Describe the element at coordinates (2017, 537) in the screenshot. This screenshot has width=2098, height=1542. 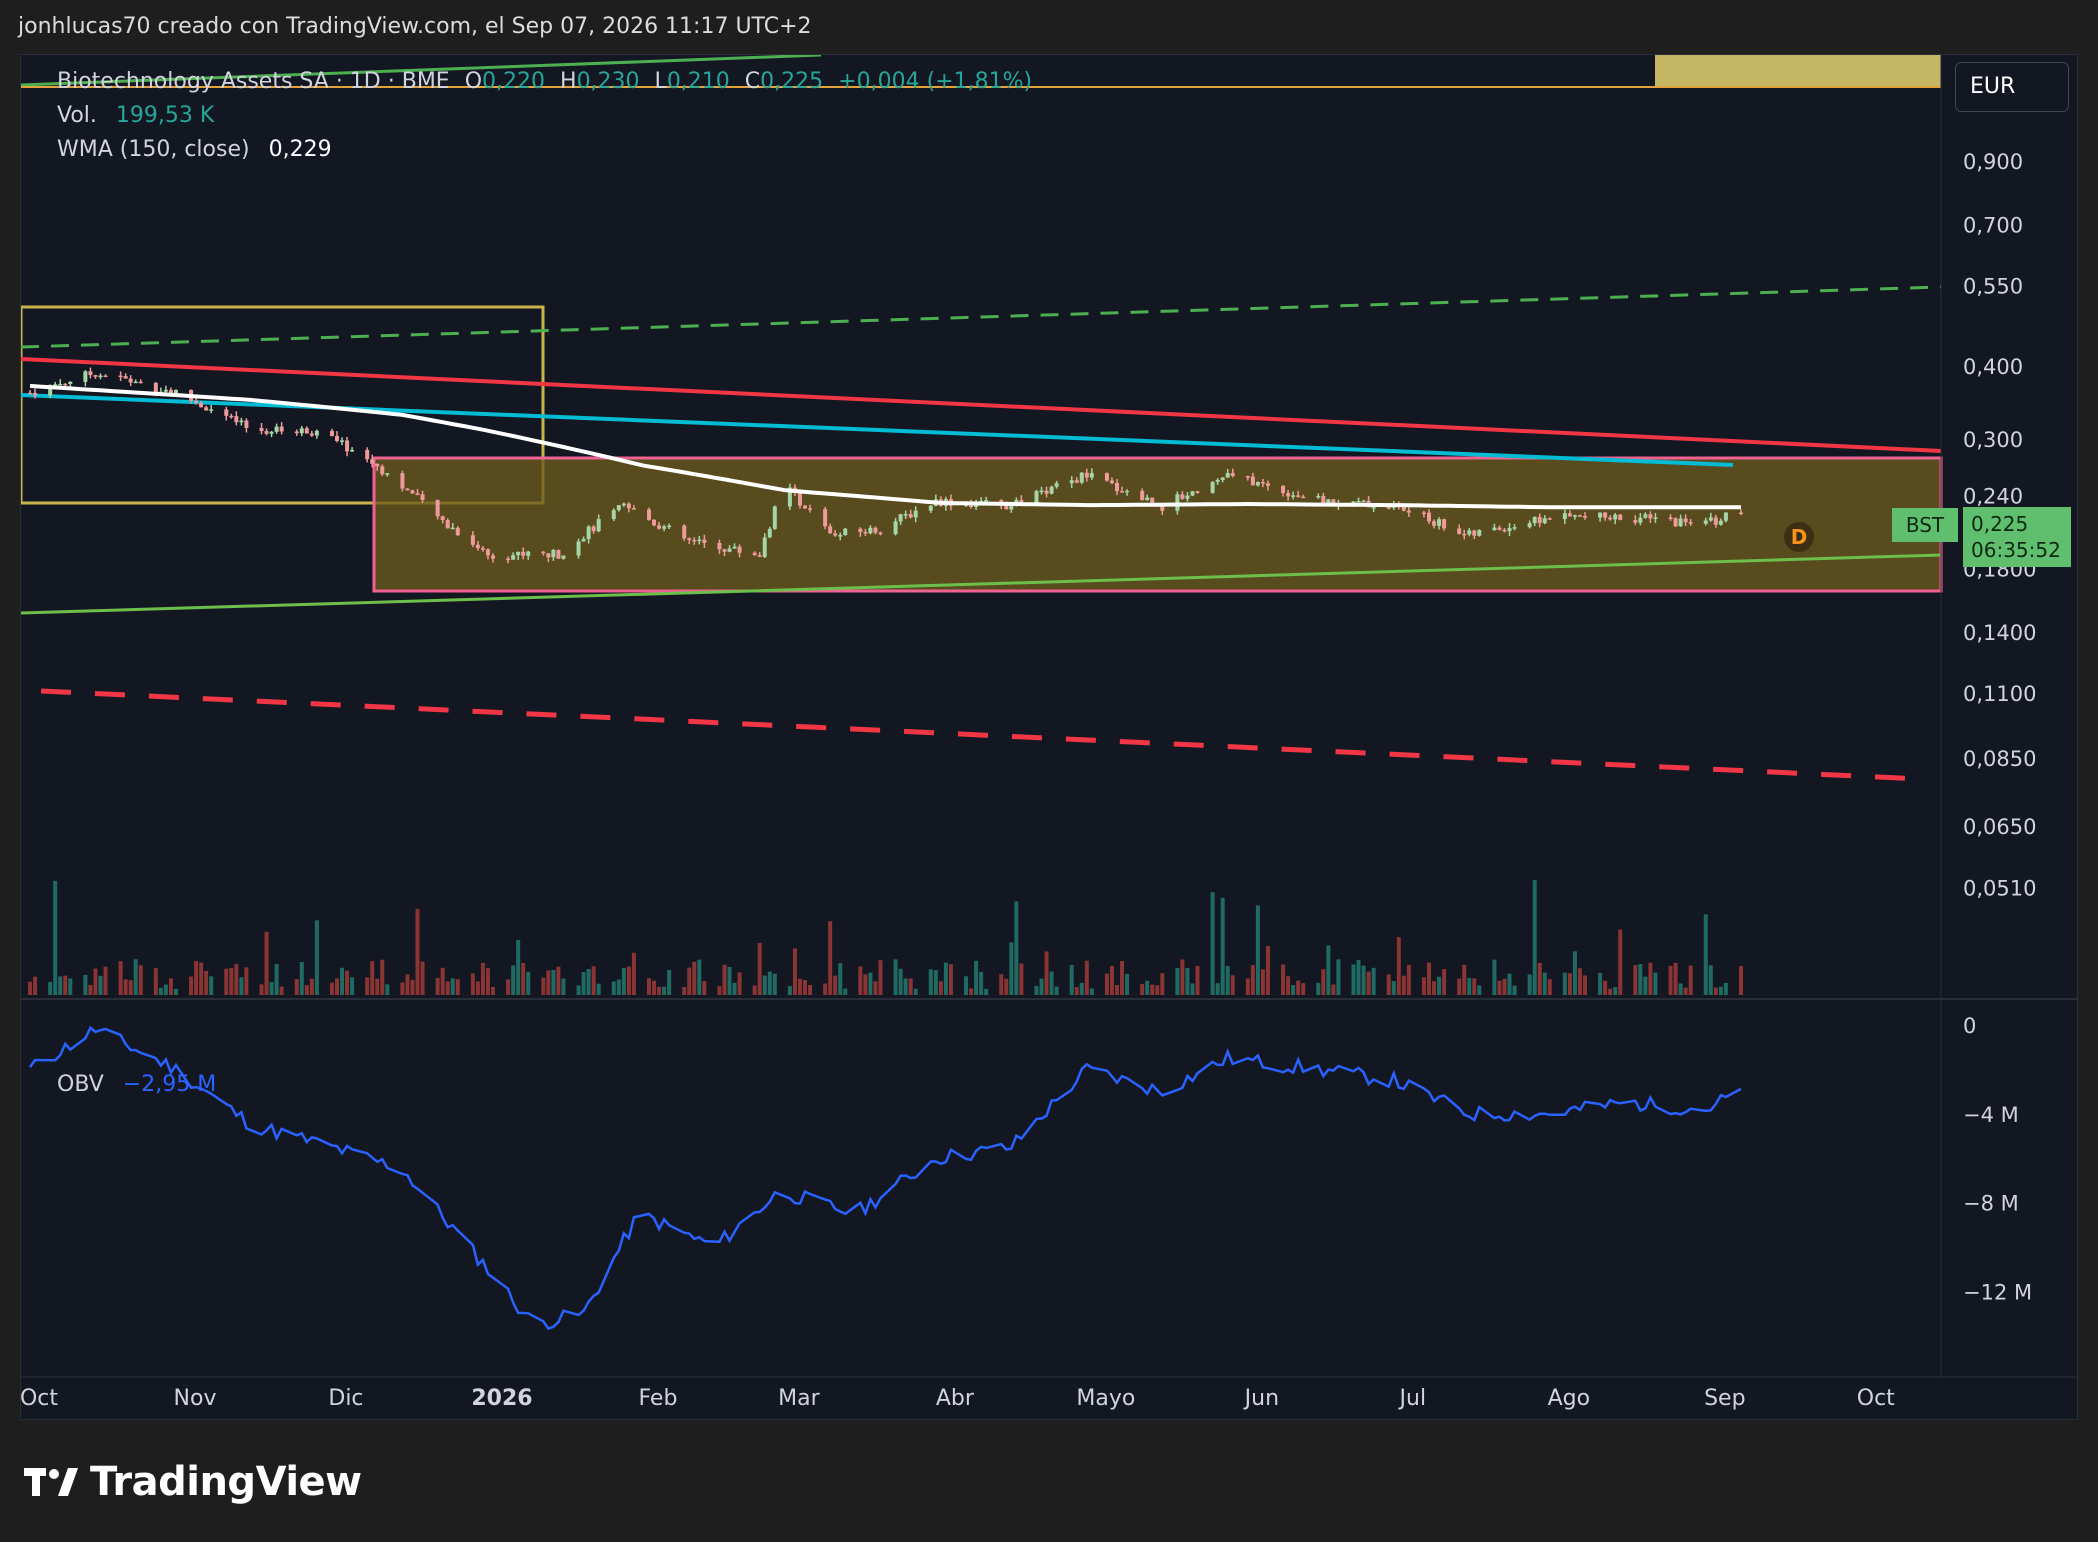
I see `last-price-tag: 0,225 06:35:52` at that location.